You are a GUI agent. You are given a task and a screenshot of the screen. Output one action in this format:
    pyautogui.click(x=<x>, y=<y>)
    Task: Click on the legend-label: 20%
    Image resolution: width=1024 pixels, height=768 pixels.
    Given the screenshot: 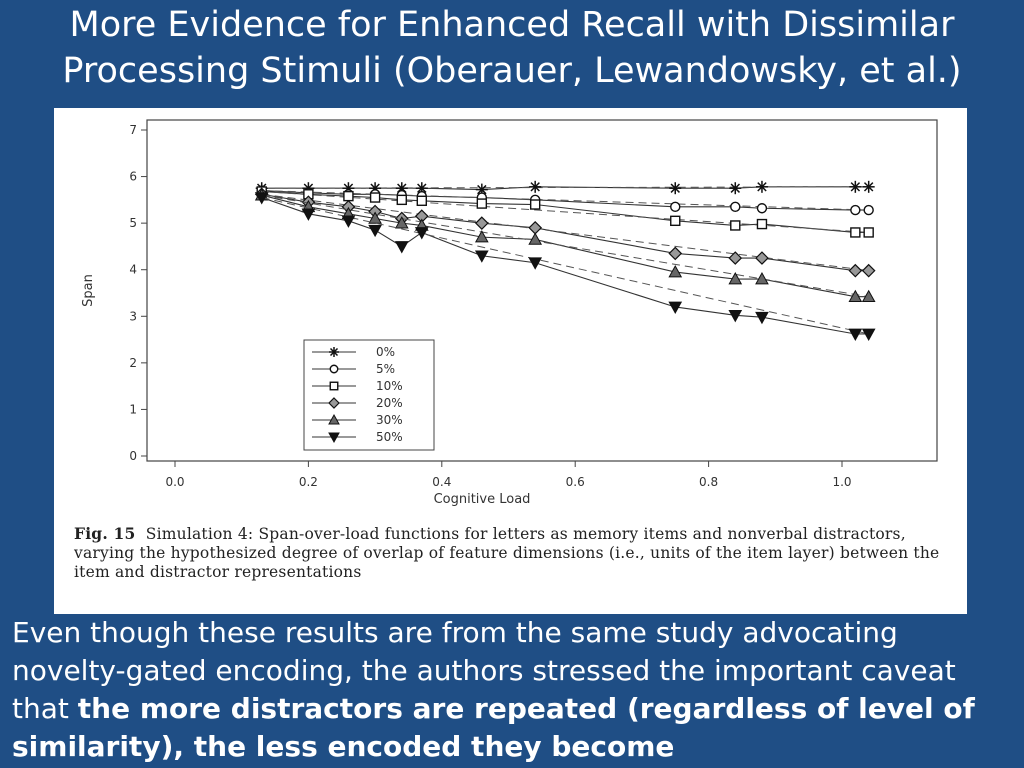 What is the action you would take?
    pyautogui.click(x=389, y=403)
    